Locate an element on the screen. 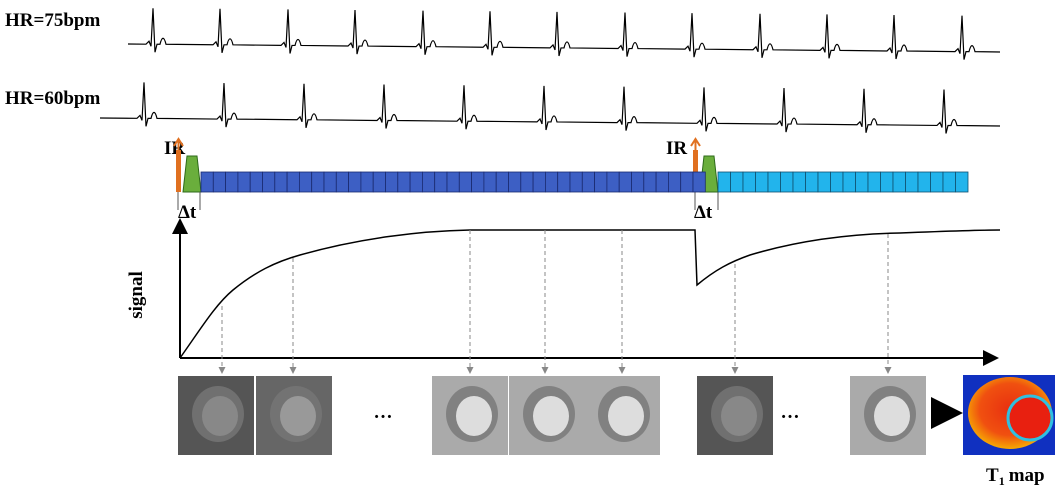 The image size is (1057, 489). readout-pulse is located at coordinates (192, 174).